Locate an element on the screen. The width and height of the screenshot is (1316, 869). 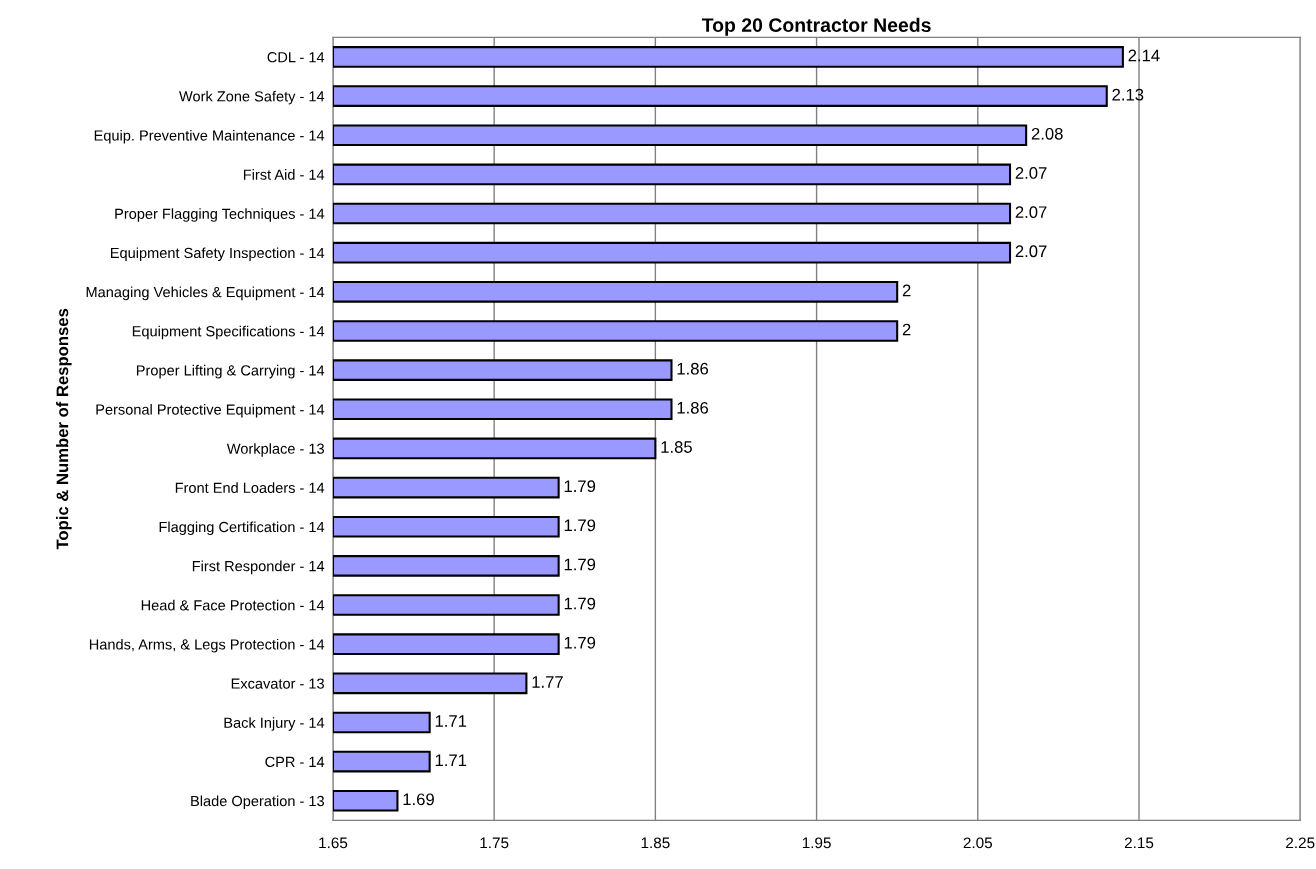
x-tick-label: 2.05 is located at coordinates (978, 843).